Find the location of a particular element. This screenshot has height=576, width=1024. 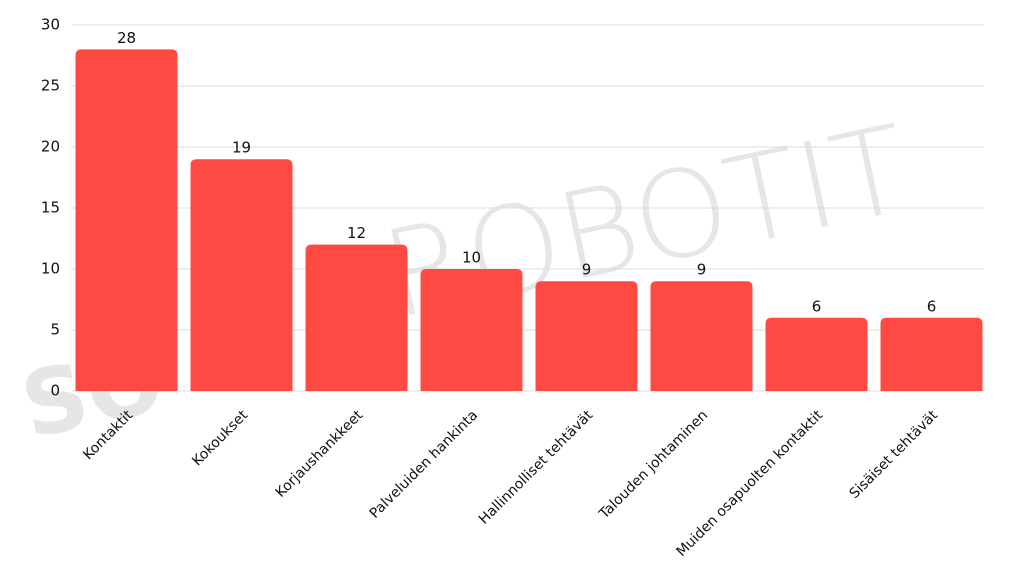

x-tick-label: Sisäiset tehtävät is located at coordinates (894, 454).